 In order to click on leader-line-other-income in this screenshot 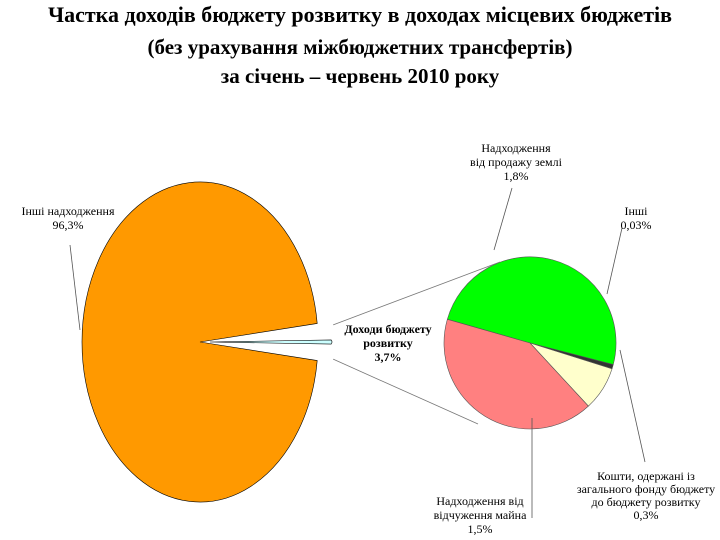, I will do `click(75, 287)`.